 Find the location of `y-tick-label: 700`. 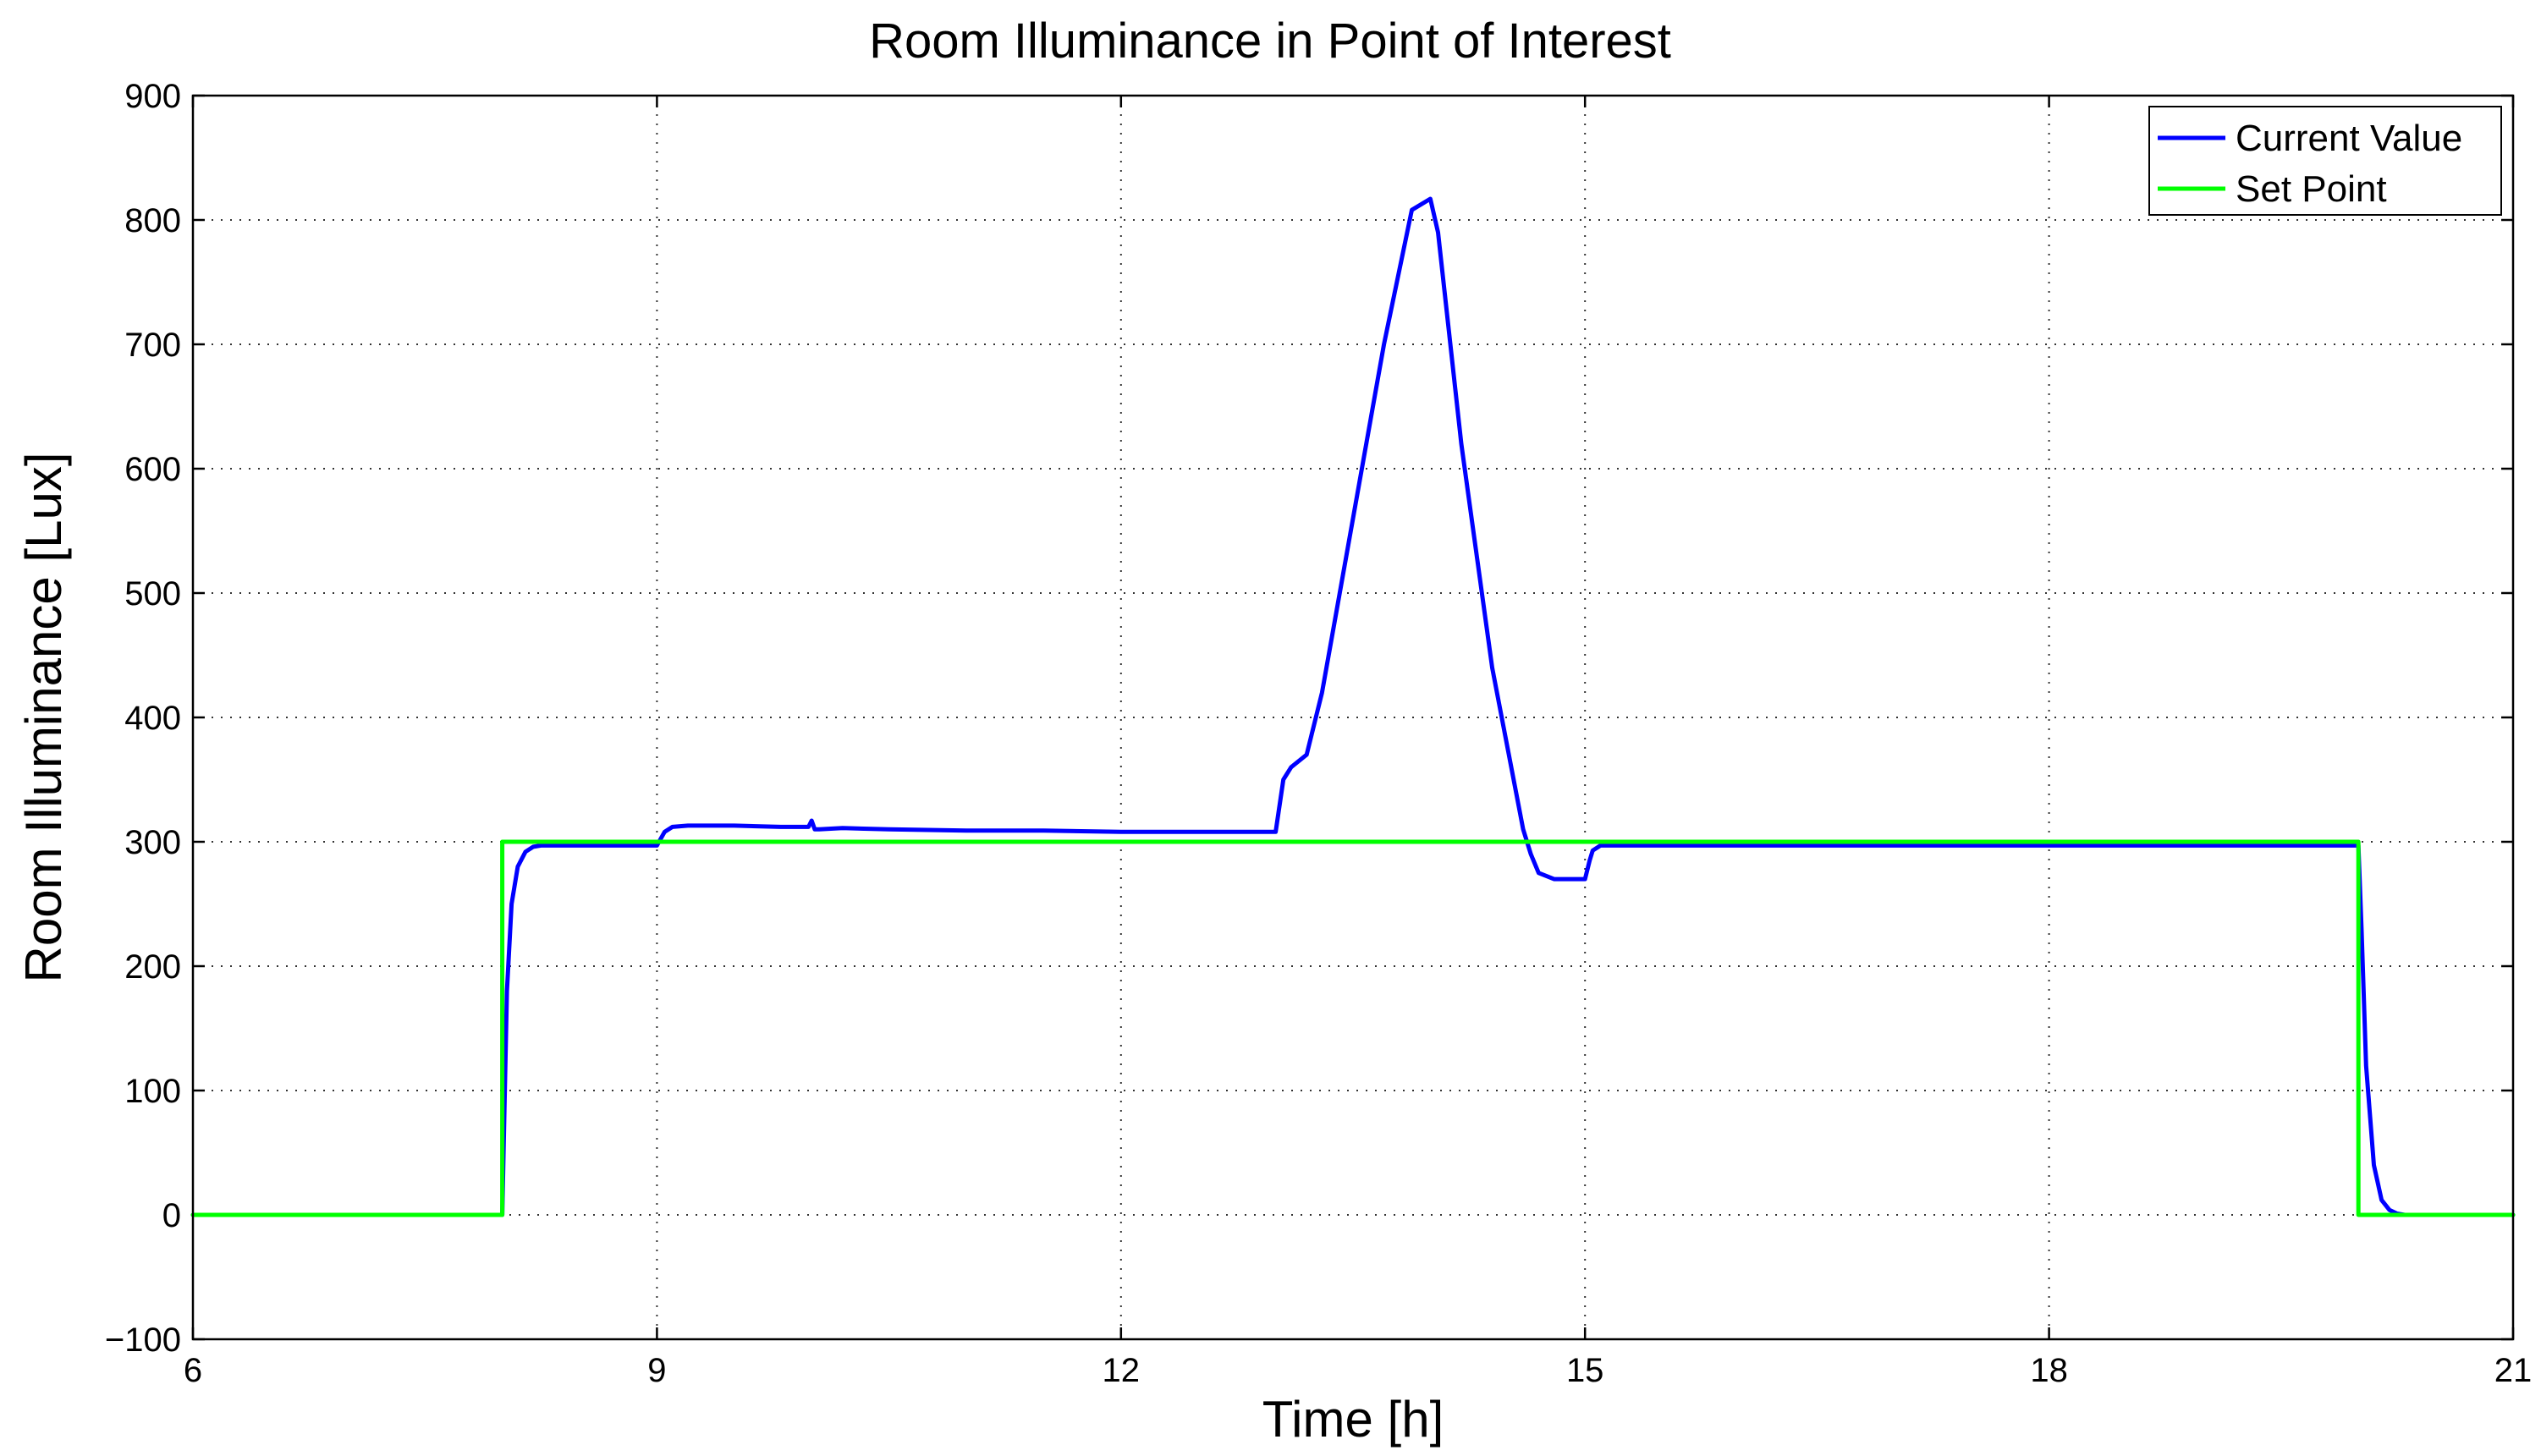

y-tick-label: 700 is located at coordinates (153, 345).